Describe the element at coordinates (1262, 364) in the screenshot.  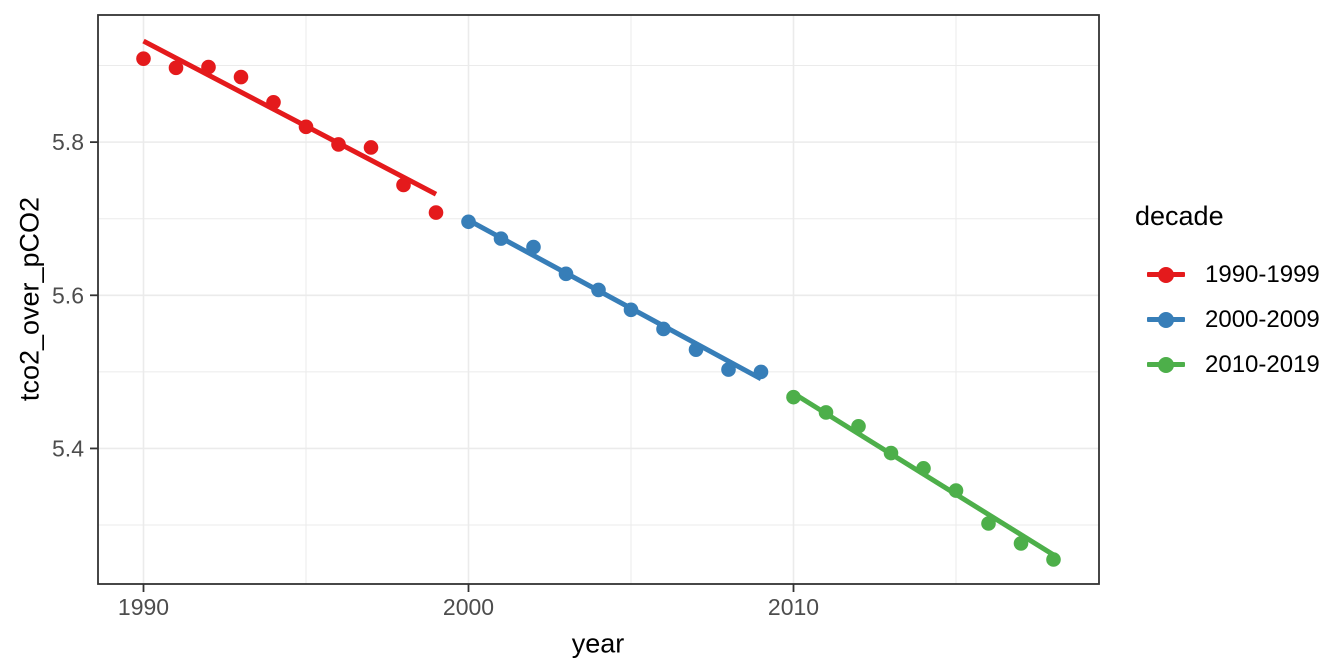
I see `legend-label: 2010-2019` at that location.